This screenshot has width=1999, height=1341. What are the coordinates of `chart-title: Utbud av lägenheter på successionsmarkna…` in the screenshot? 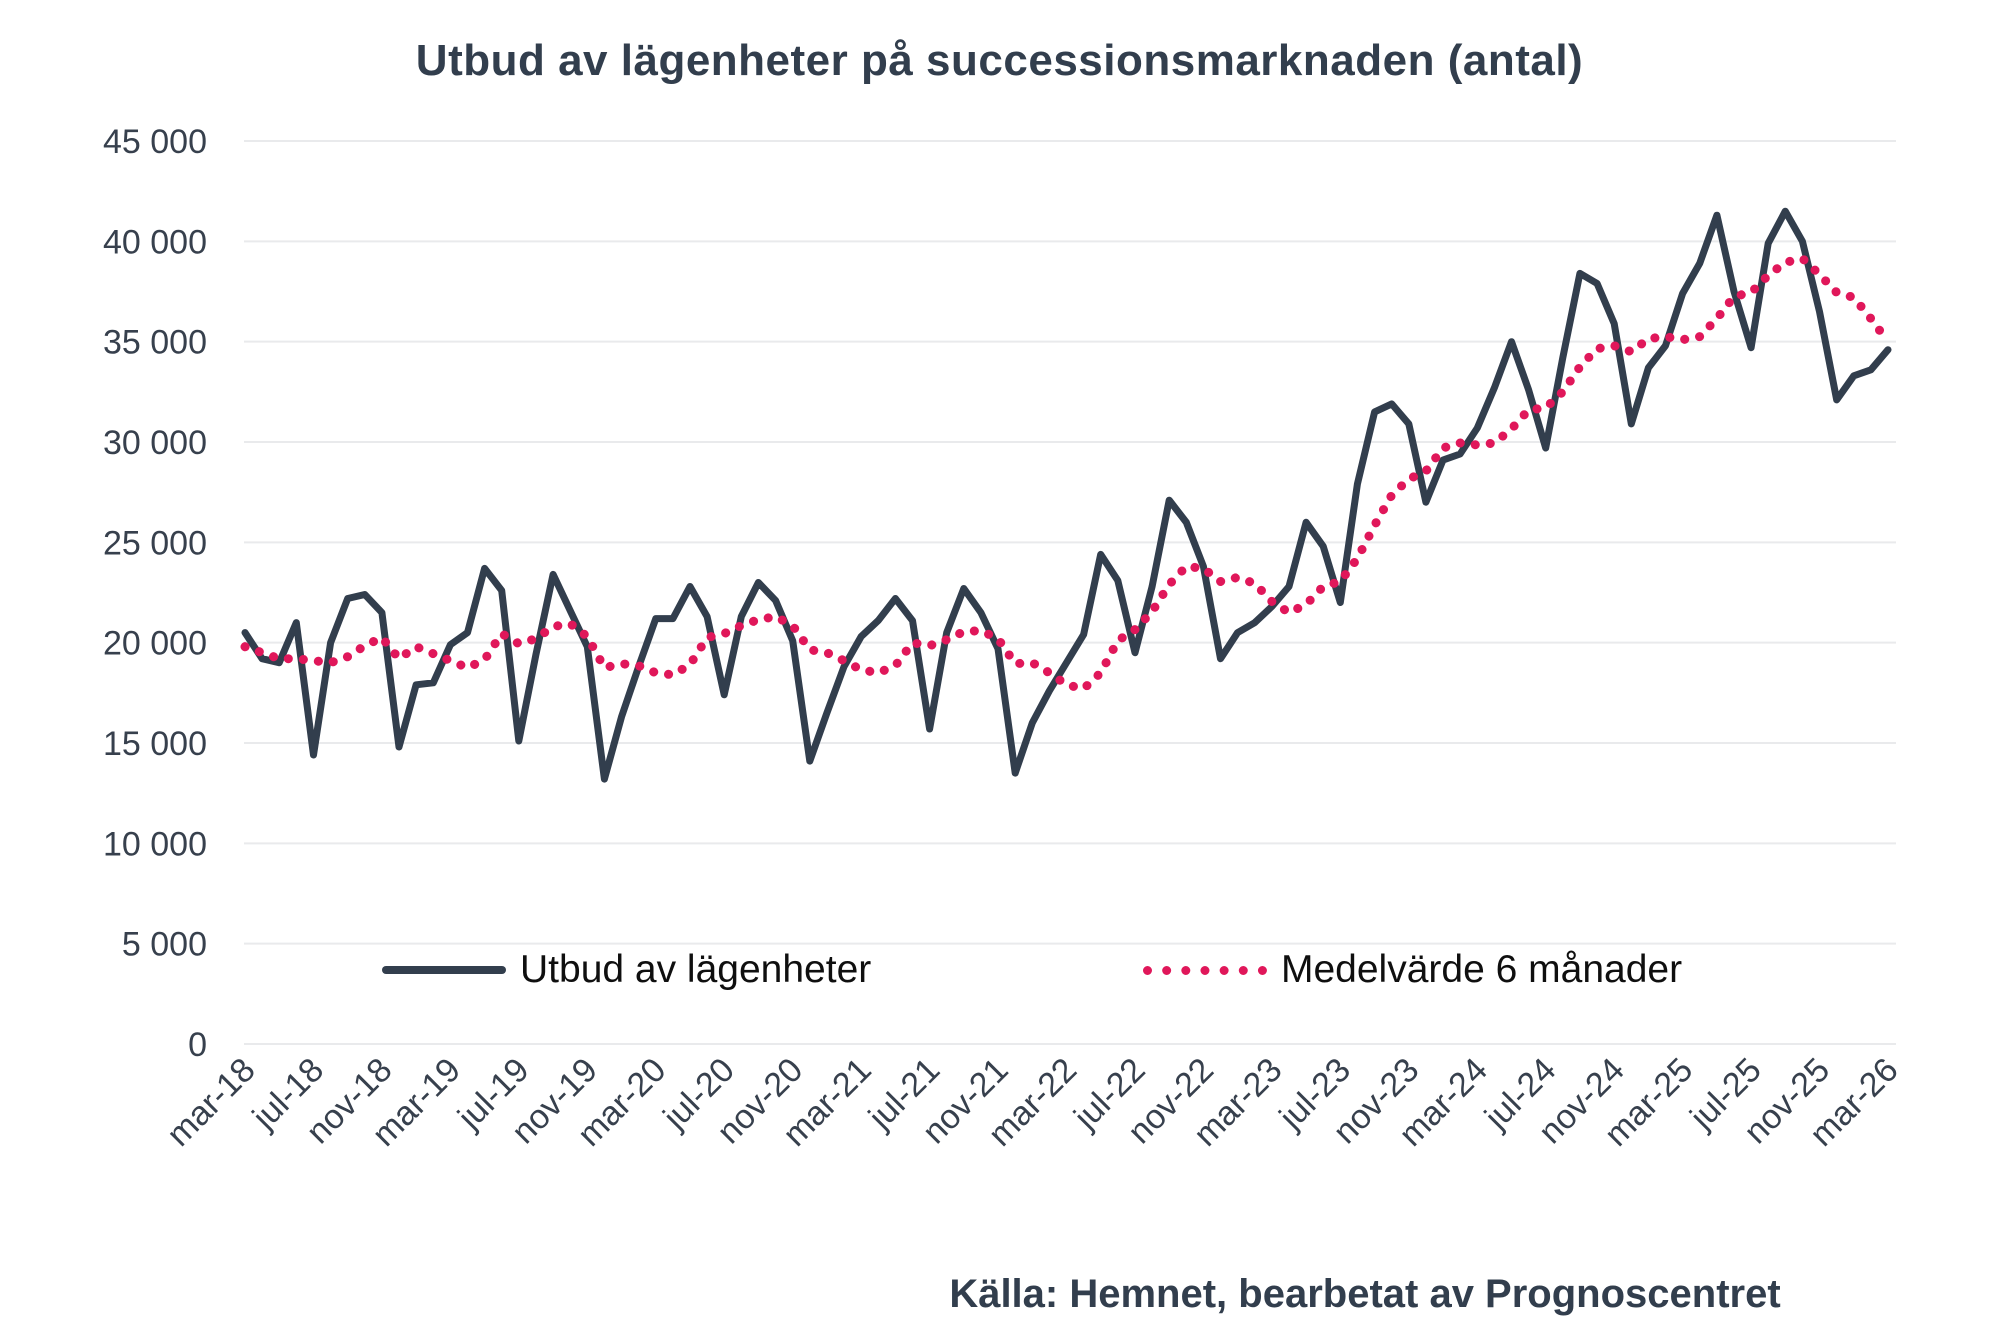 It's located at (999, 60).